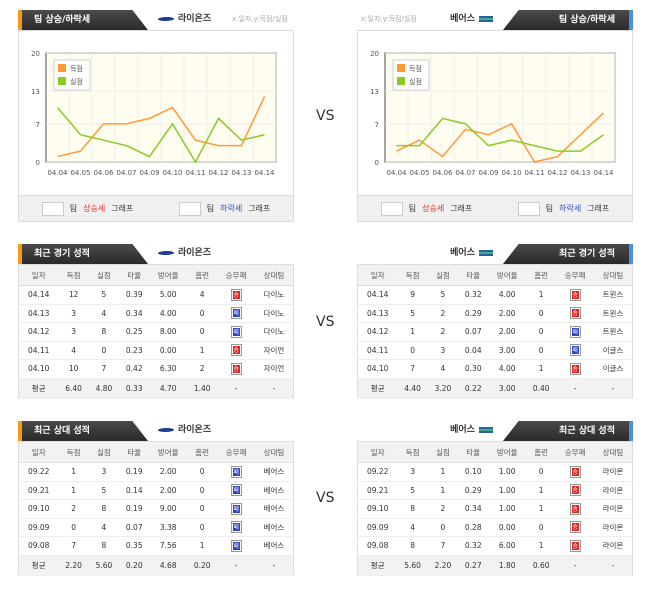  I want to click on cell: 0.07, so click(473, 332).